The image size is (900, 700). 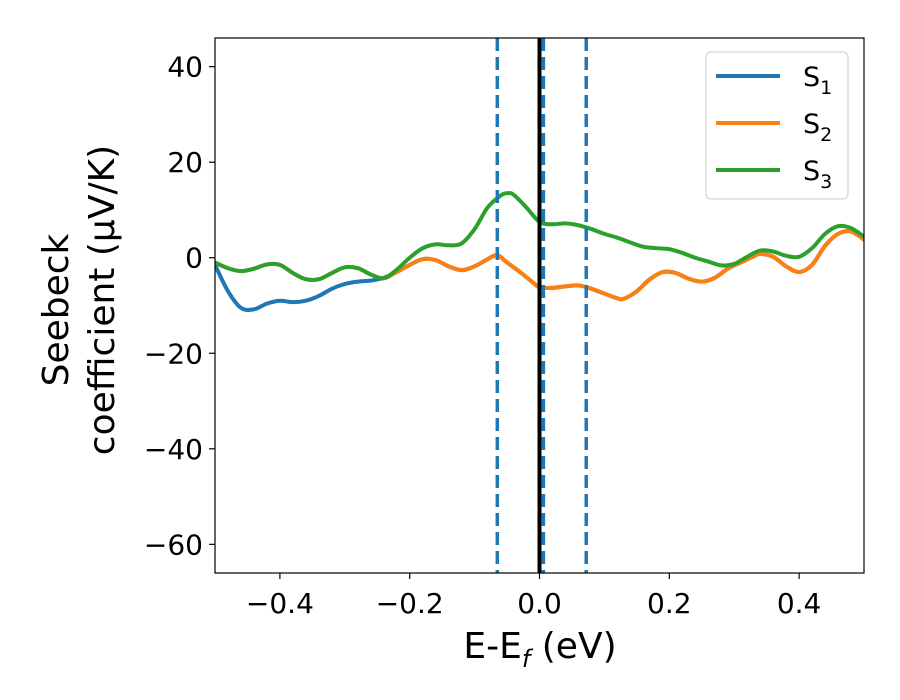 I want to click on series-line-s3, so click(x=539, y=237).